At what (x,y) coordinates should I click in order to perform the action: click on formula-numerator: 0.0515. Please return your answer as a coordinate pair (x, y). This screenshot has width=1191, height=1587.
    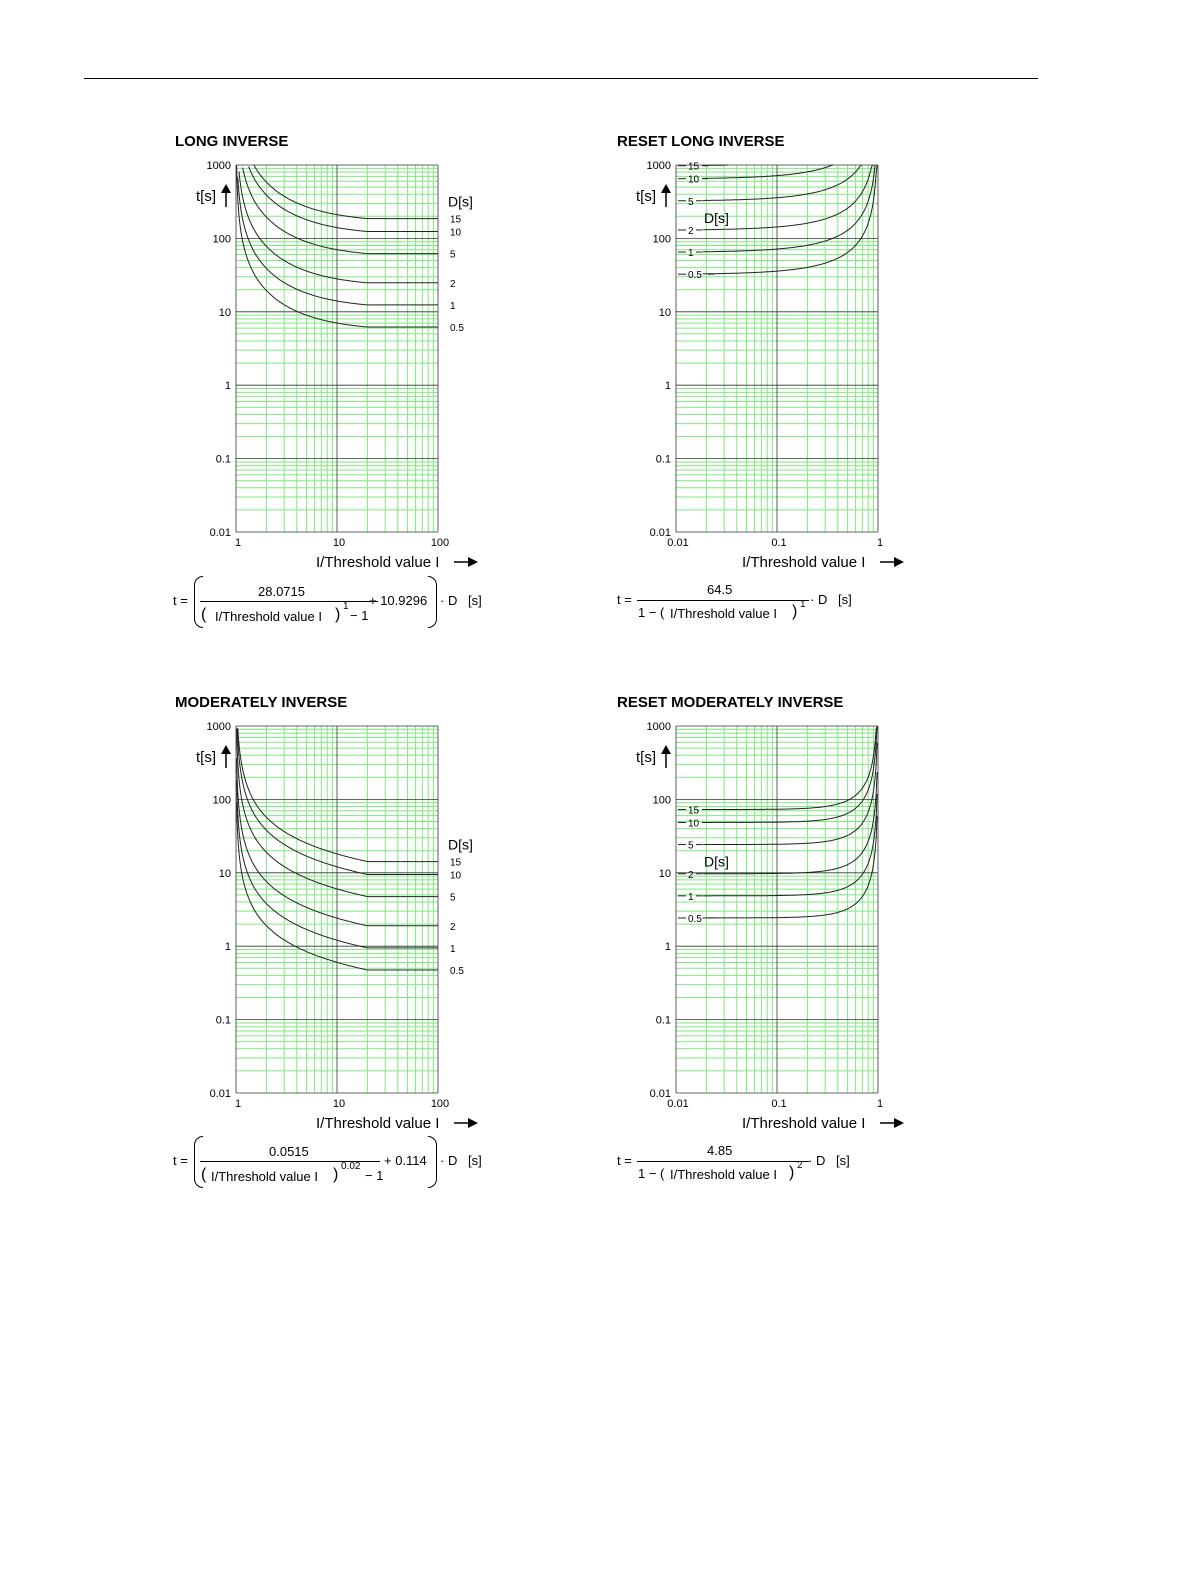
    Looking at the image, I should click on (289, 1151).